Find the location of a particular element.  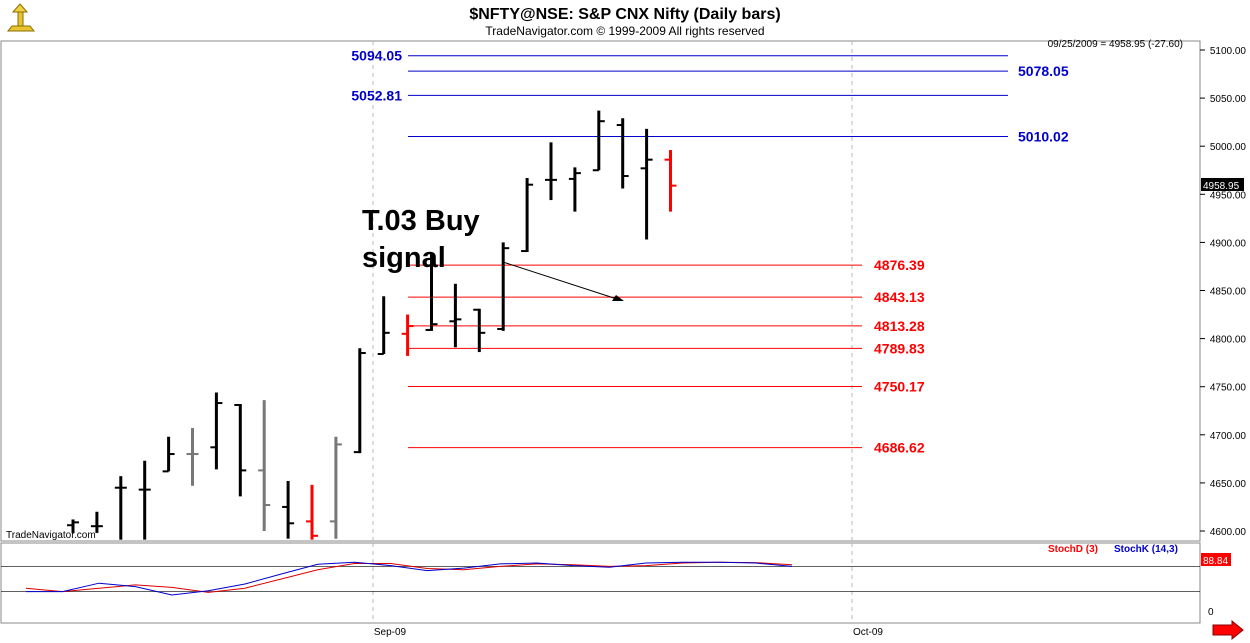

stoch-zero-label: 0 is located at coordinates (1211, 612).